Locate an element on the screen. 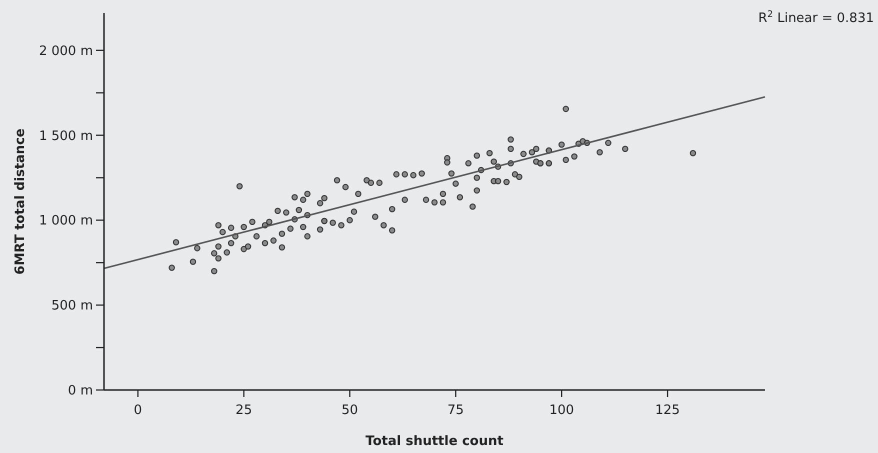 This screenshot has height=453, width=878. y-tick-label: 500 m is located at coordinates (72, 306).